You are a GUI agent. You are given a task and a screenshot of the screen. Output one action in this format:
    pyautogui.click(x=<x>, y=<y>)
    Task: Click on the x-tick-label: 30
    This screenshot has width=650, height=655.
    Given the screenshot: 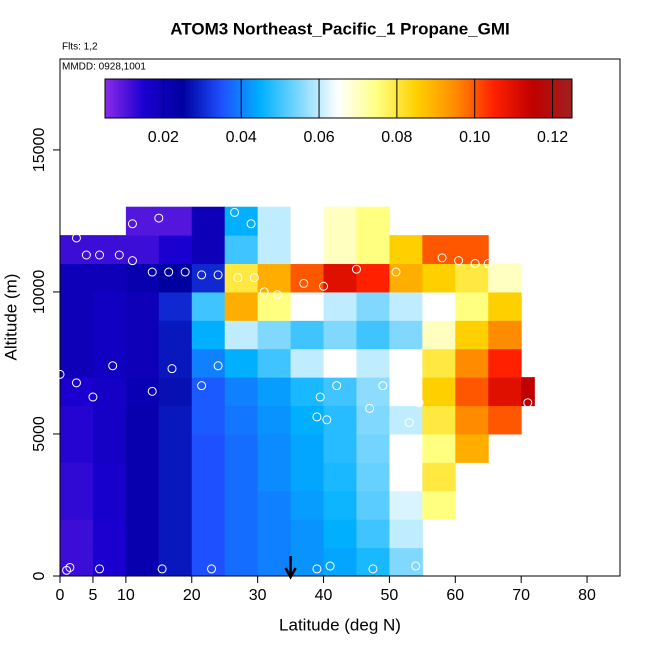 What is the action you would take?
    pyautogui.click(x=258, y=595)
    